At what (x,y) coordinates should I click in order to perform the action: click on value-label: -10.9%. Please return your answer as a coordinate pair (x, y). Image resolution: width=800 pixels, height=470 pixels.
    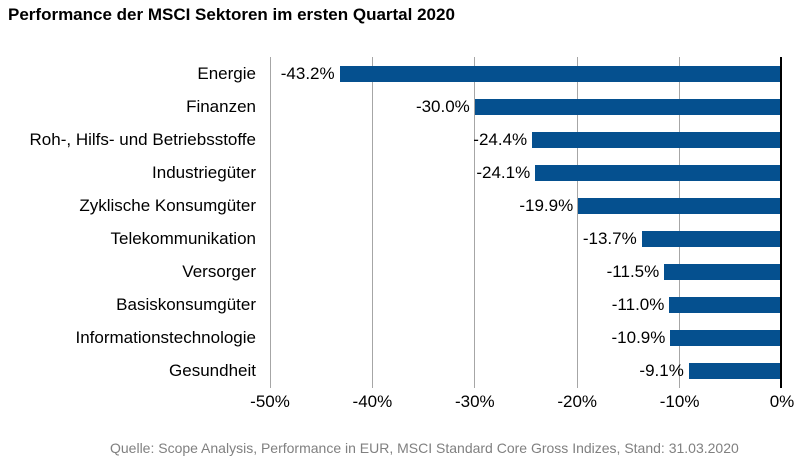
    Looking at the image, I should click on (638, 338).